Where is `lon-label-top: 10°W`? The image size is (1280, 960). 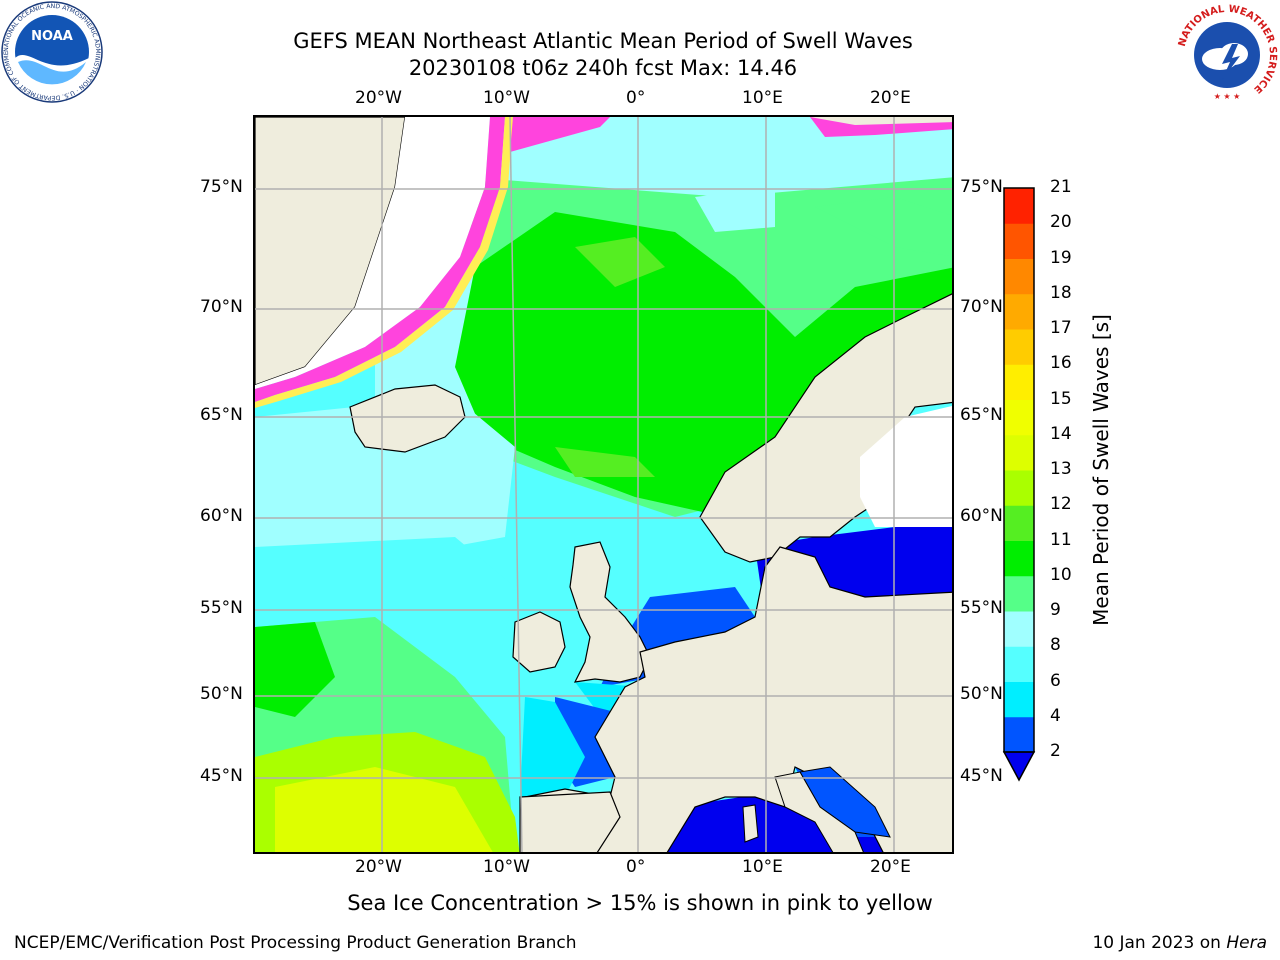
lon-label-top: 10°W is located at coordinates (506, 98).